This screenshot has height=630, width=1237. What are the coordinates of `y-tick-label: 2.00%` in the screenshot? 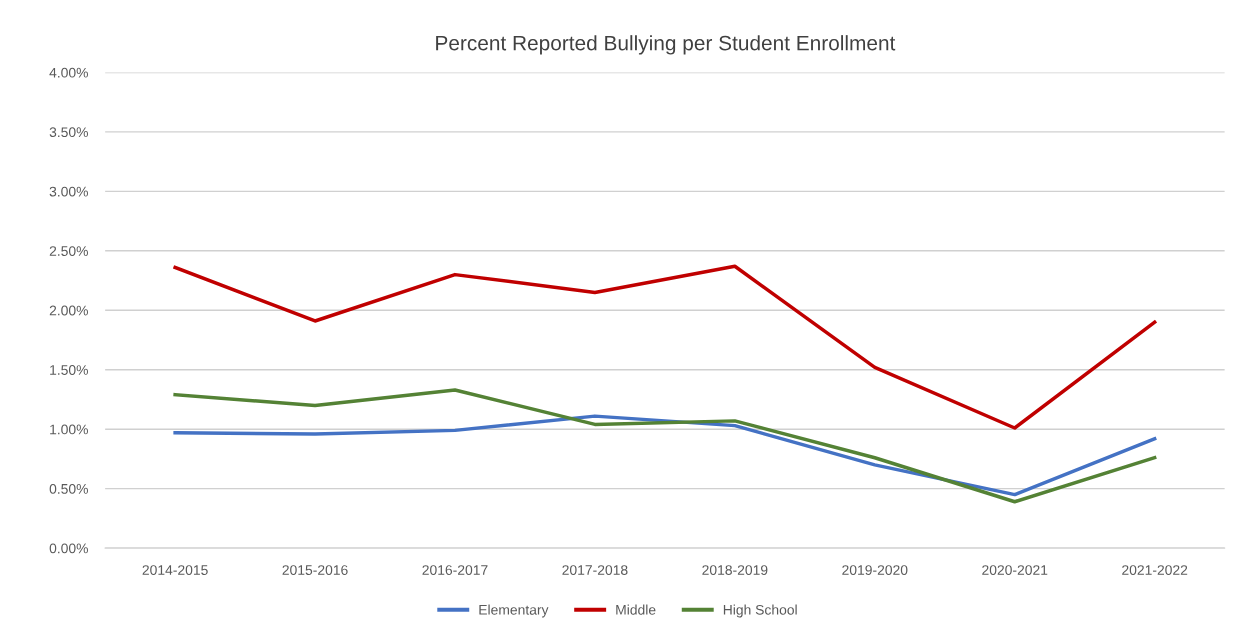 It's located at (68, 310).